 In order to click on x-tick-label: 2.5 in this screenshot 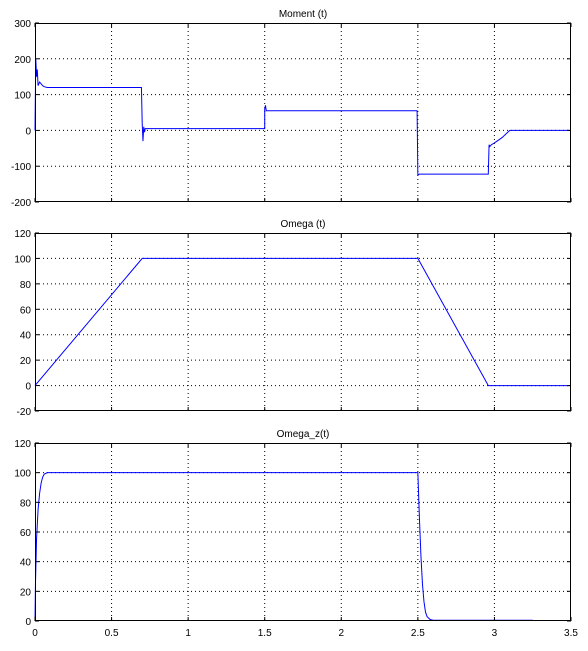, I will do `click(418, 633)`.